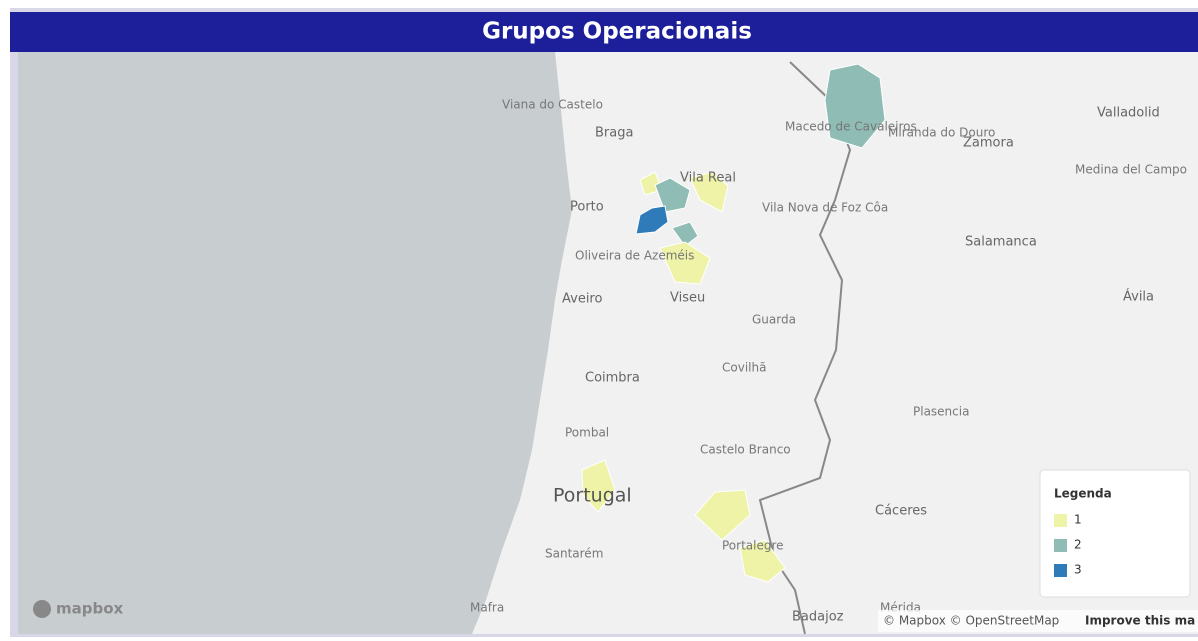  I want to click on legend, so click(1115, 533).